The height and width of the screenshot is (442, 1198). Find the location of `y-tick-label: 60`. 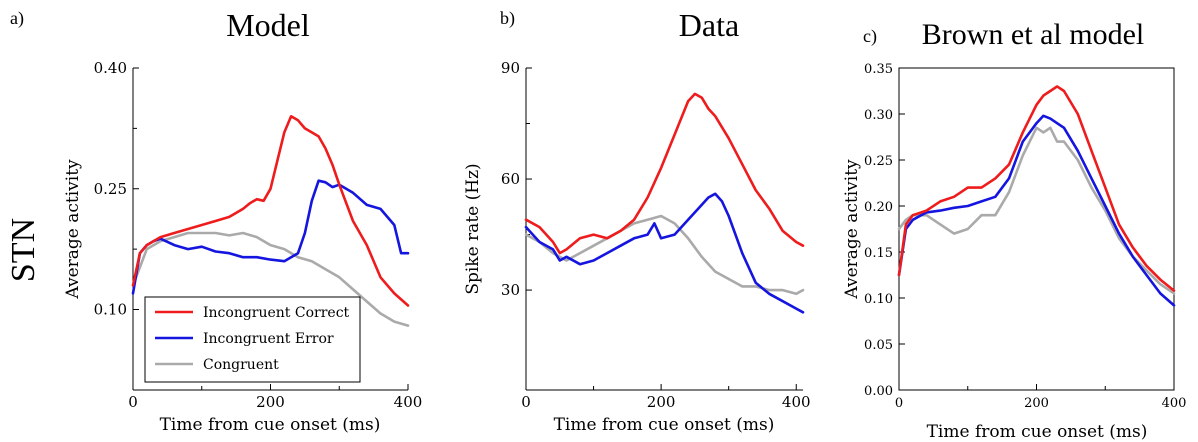

y-tick-label: 60 is located at coordinates (510, 179).